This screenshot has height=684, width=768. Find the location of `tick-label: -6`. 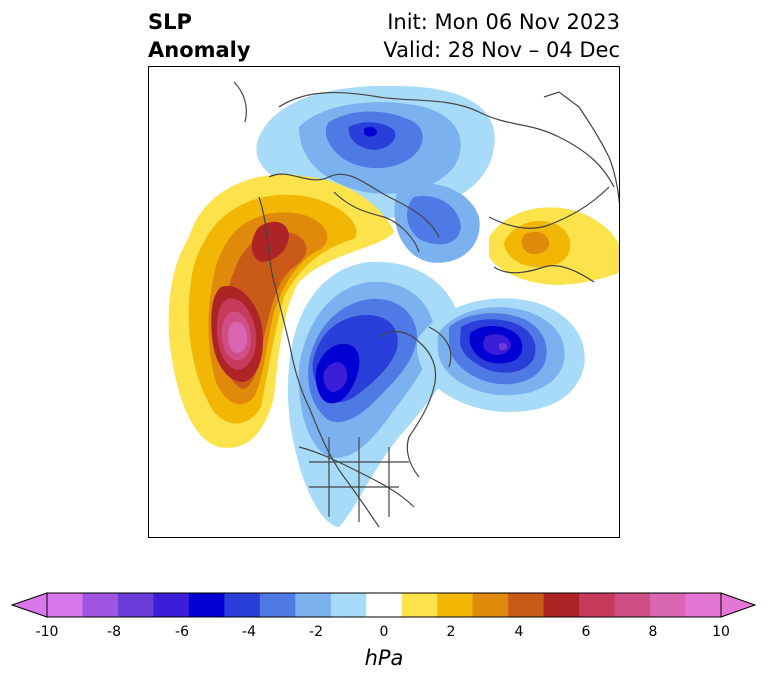

tick-label: -6 is located at coordinates (182, 632).